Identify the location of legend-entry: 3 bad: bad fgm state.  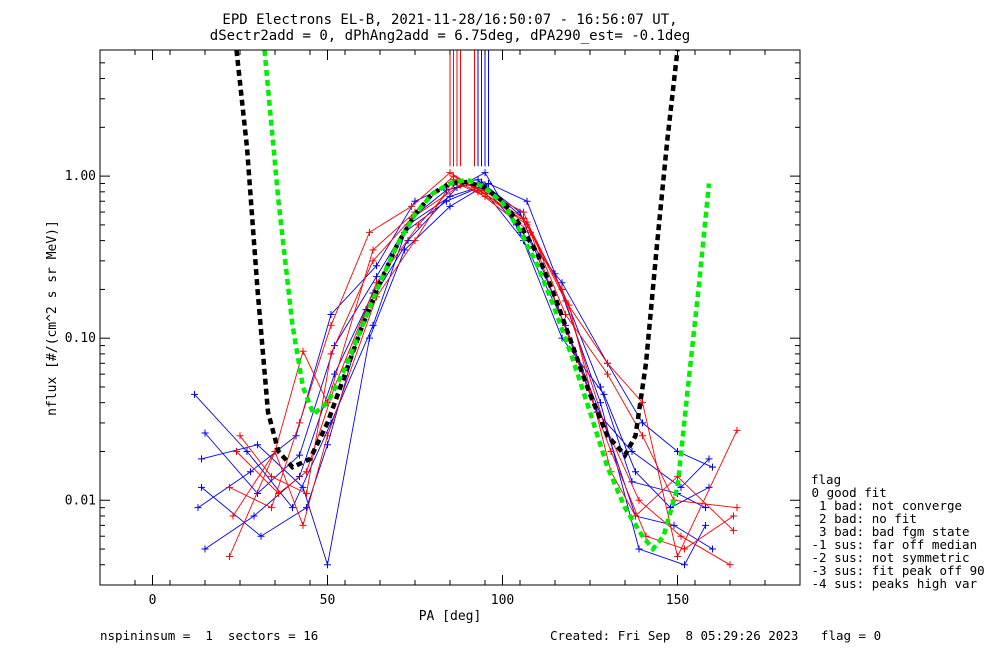
(887, 531).